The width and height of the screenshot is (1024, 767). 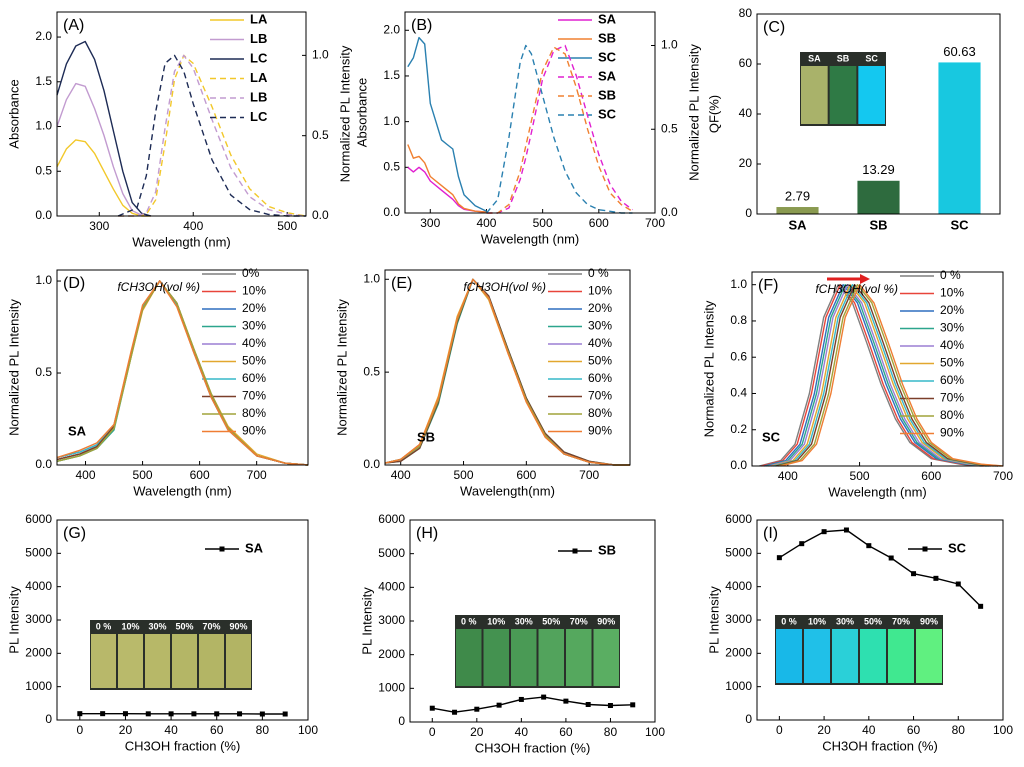 What do you see at coordinates (738, 284) in the screenshot?
I see `y-tick-label: 1.0` at bounding box center [738, 284].